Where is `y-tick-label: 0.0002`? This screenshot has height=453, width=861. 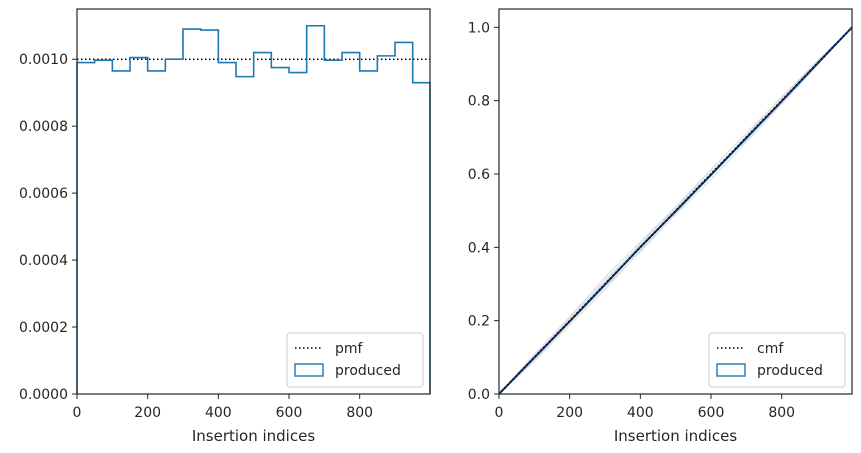 y-tick-label: 0.0002 is located at coordinates (43, 328).